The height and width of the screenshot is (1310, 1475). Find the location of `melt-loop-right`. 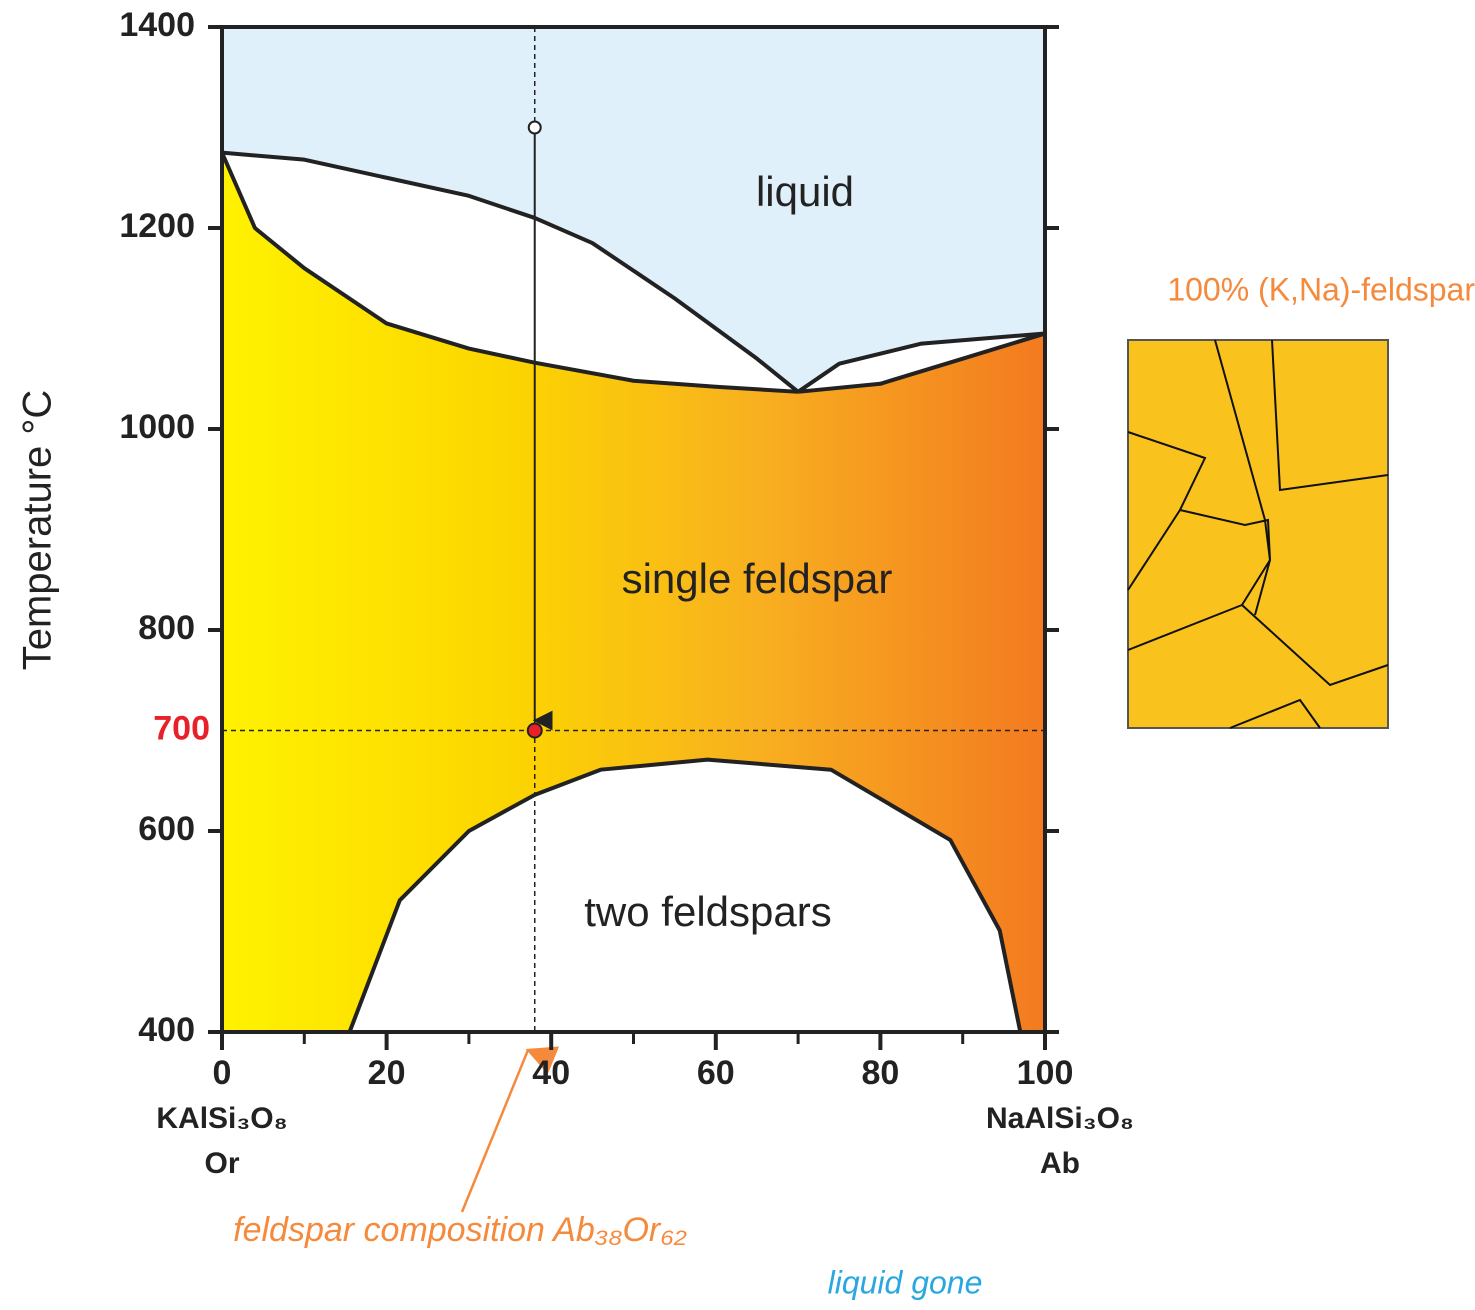

melt-loop-right is located at coordinates (921, 362).